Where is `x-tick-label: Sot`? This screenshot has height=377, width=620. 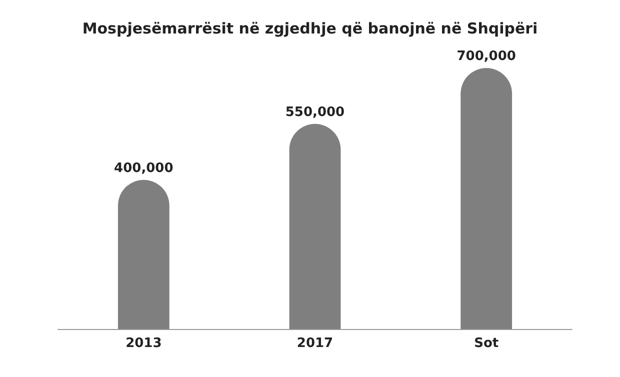 x-tick-label: Sot is located at coordinates (486, 343).